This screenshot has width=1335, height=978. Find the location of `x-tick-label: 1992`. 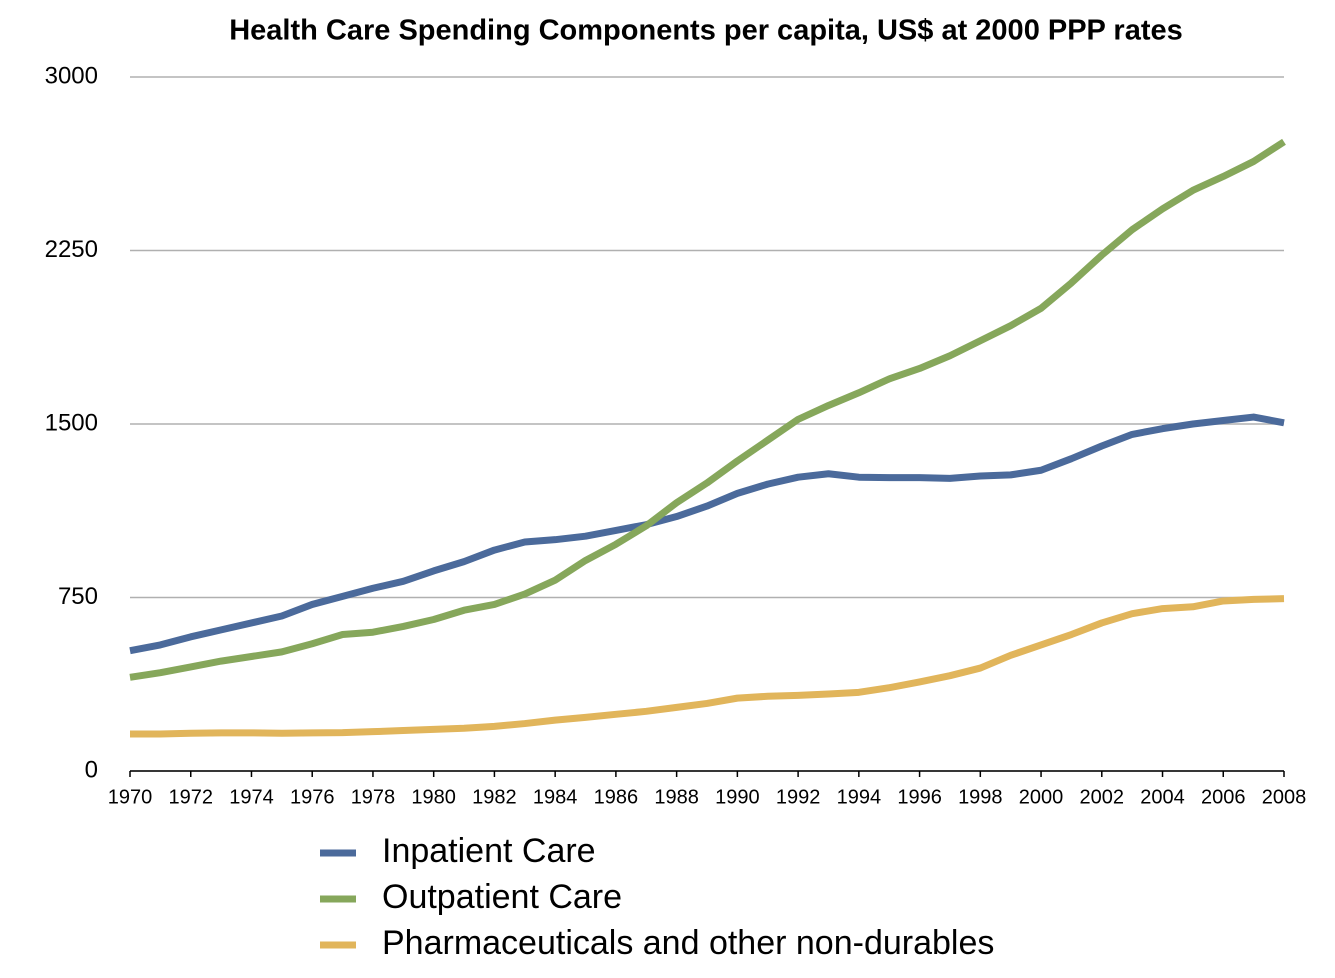

x-tick-label: 1992 is located at coordinates (798, 797).